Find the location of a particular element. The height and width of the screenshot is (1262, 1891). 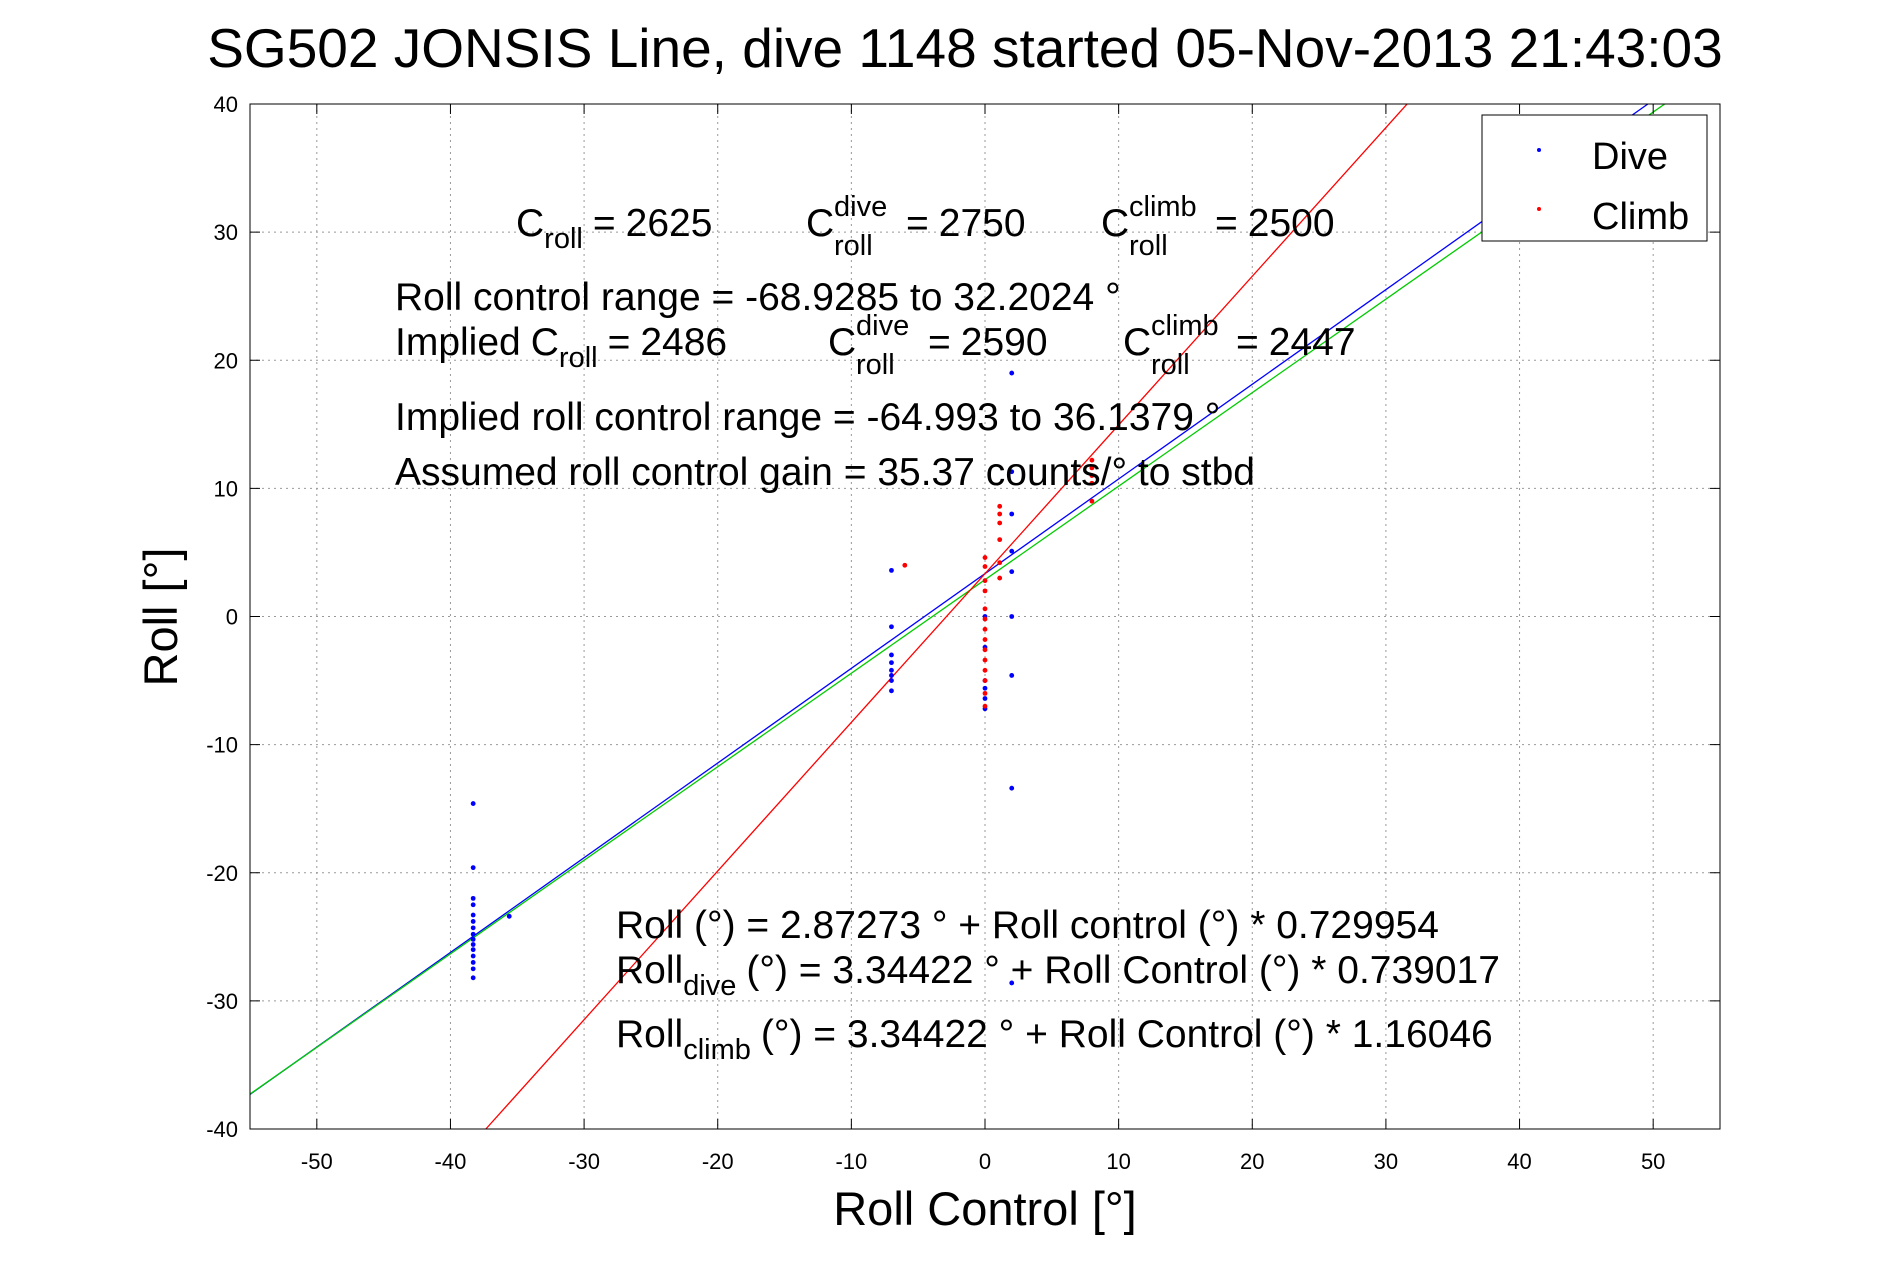

y-tick-label: 40 is located at coordinates (226, 104).